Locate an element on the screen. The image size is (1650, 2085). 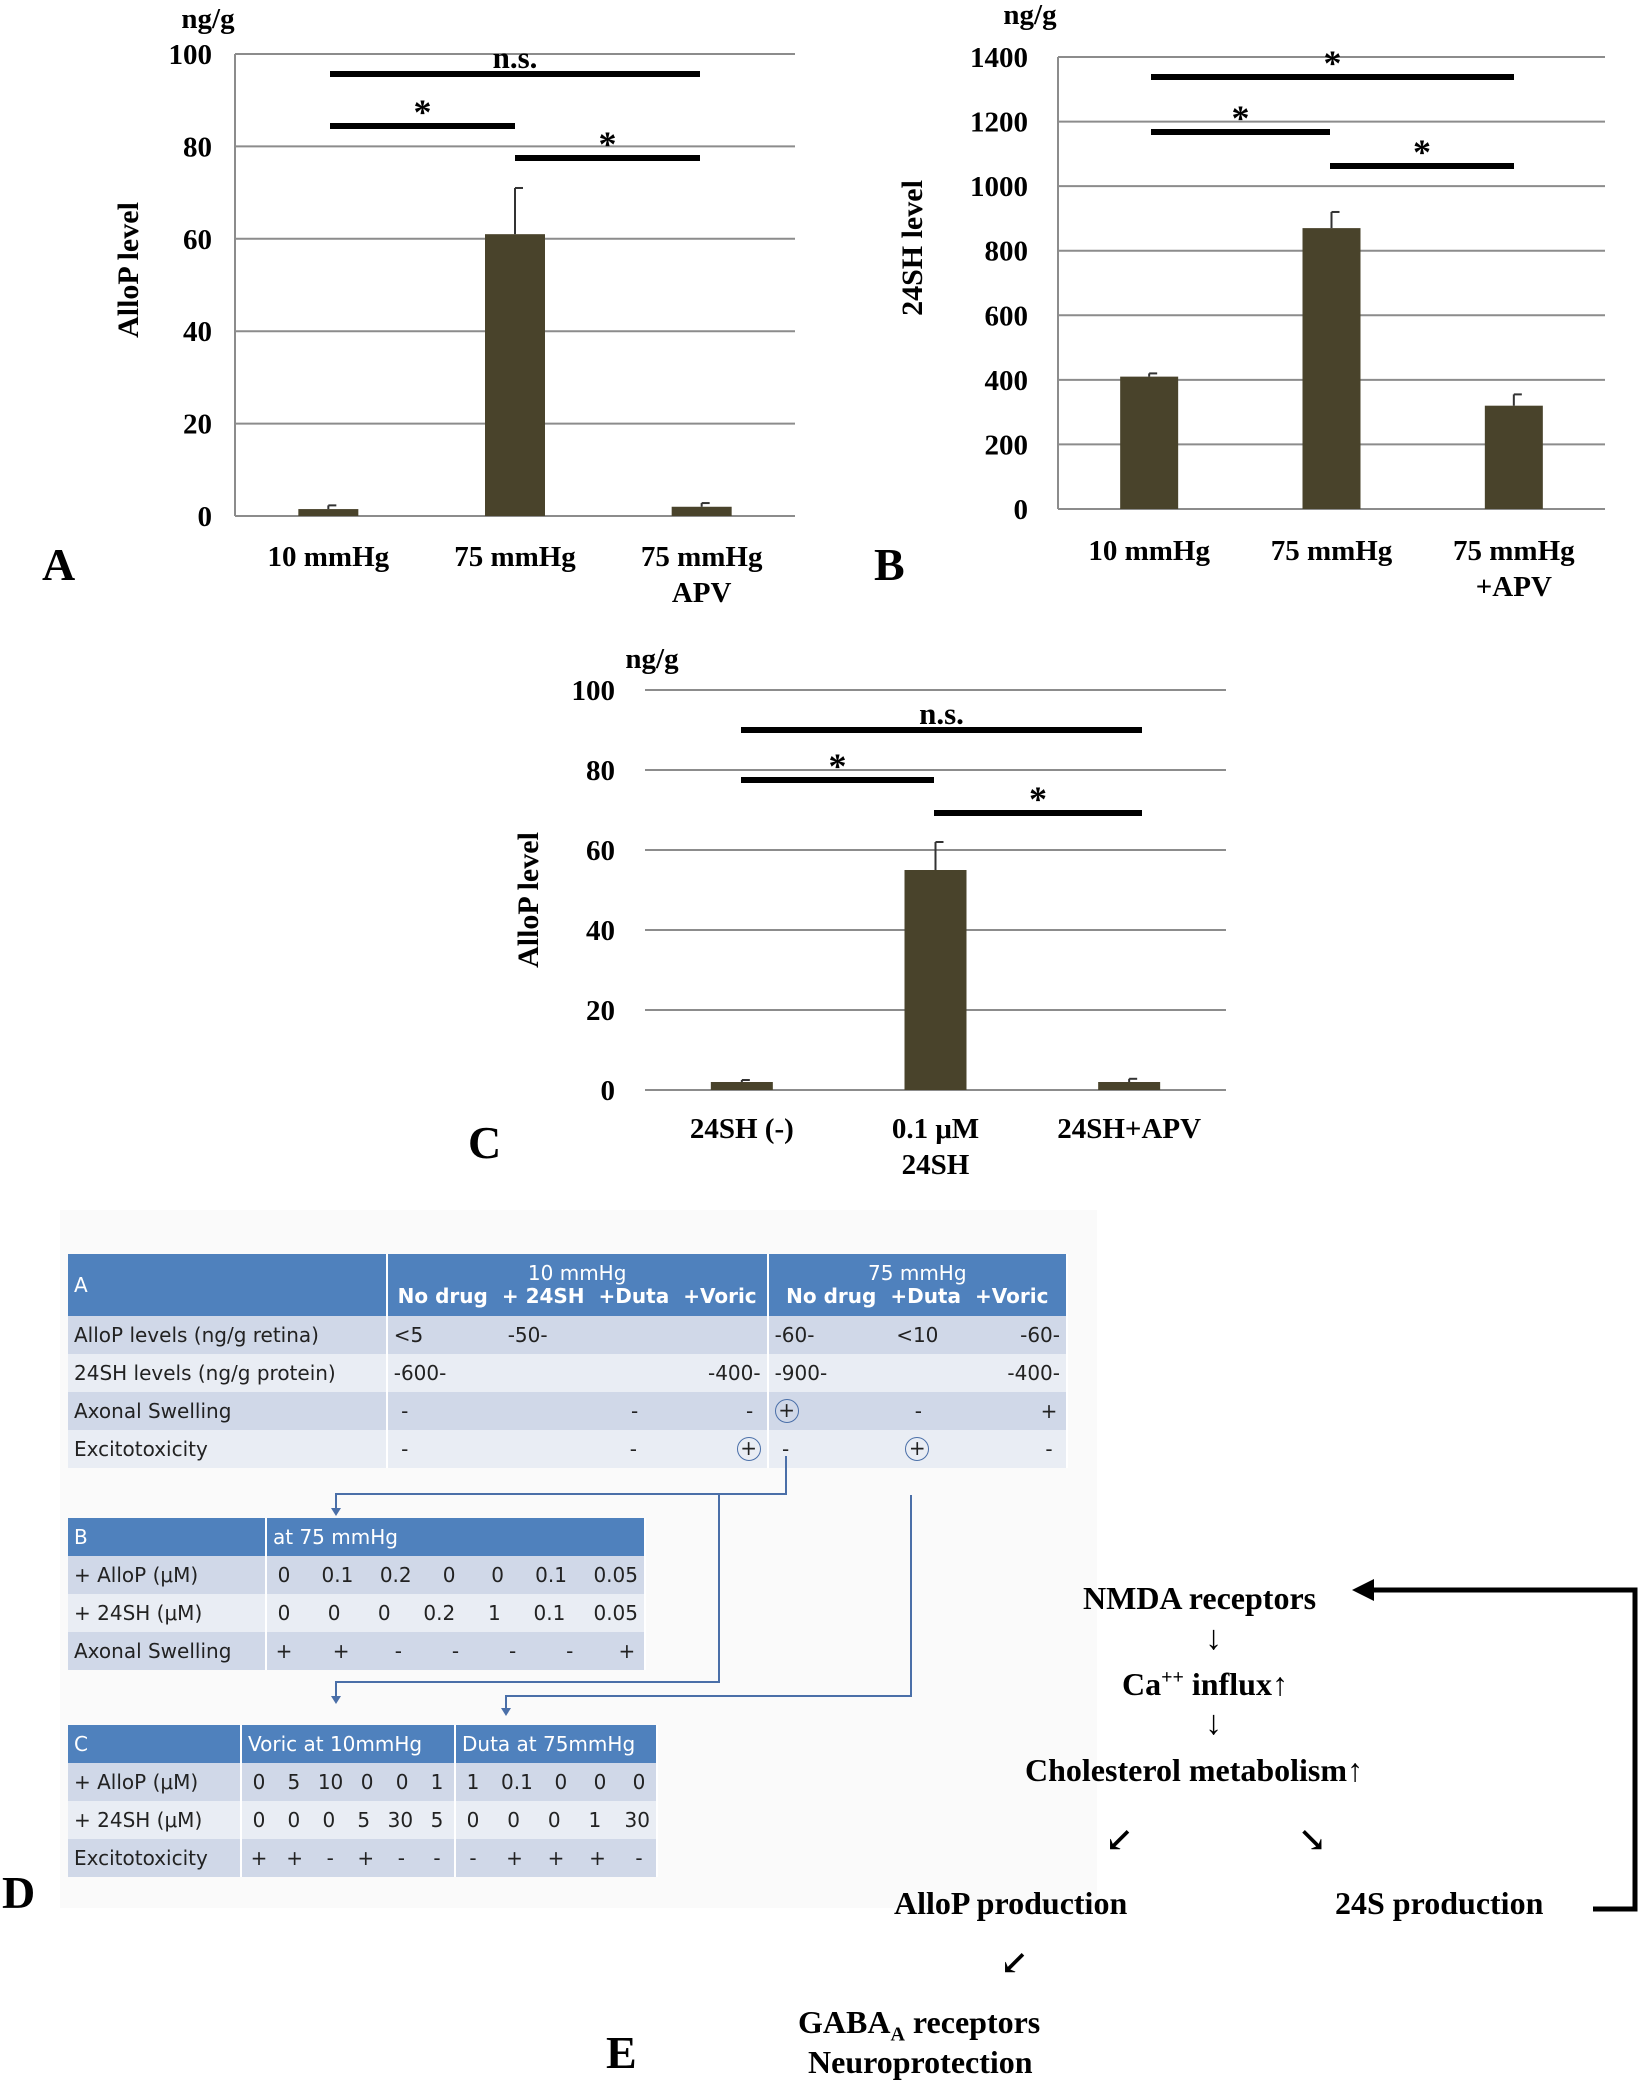
y-axis-label: AlloP level is located at coordinates (128, 270).